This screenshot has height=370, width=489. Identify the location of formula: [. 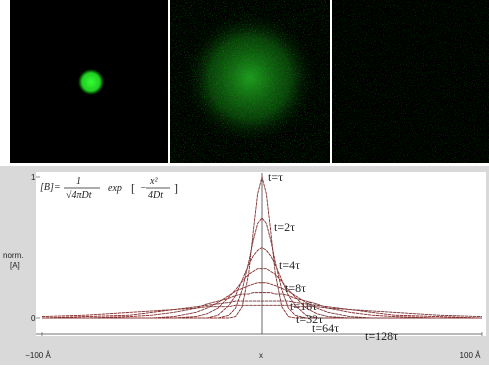
(133, 188).